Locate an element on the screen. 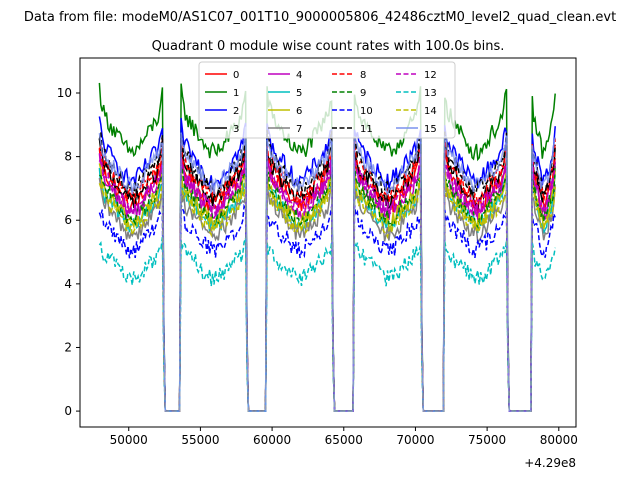 The image size is (640, 480). y-tick-label: 6 is located at coordinates (68, 220).